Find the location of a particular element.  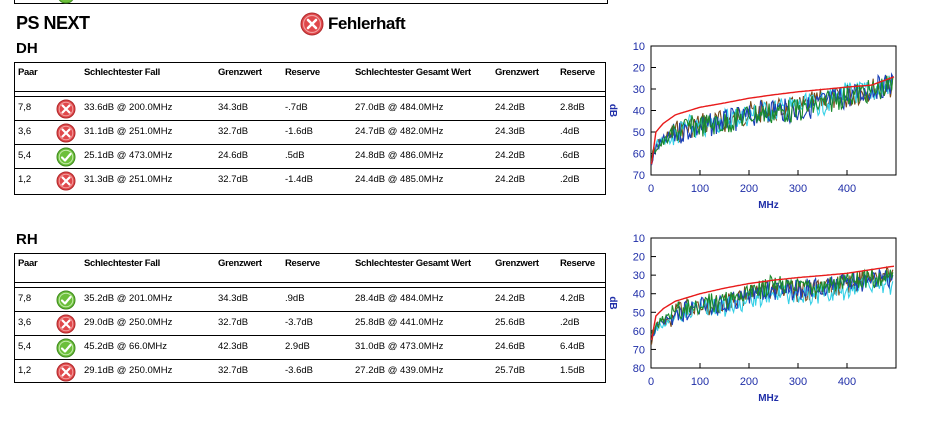

cell-limit2: 25.7dB is located at coordinates (510, 370).